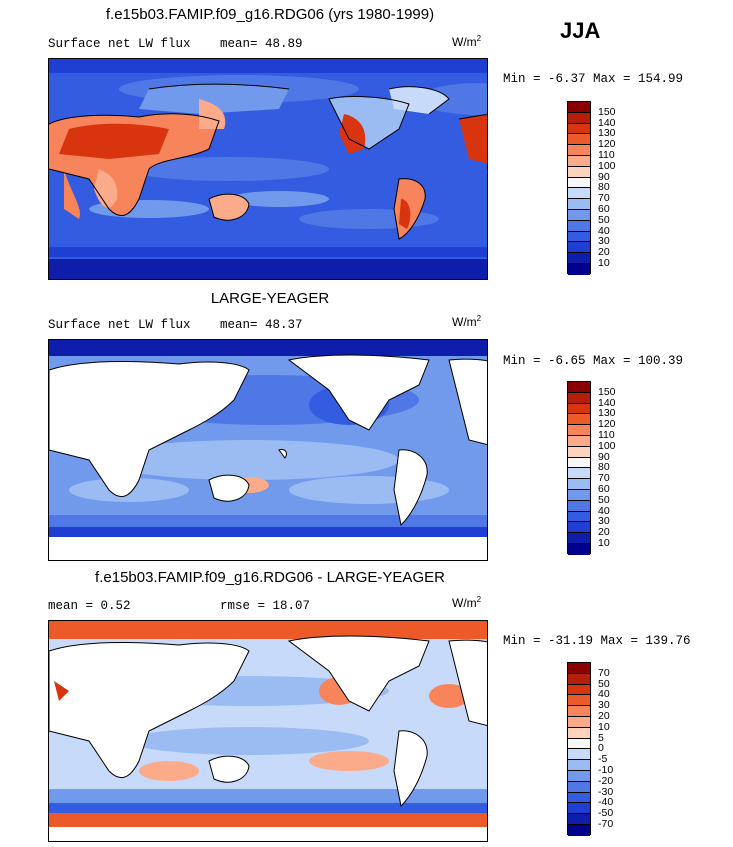  Describe the element at coordinates (604, 510) in the screenshot. I see `panel2-colorbar-tick-label: 40` at that location.